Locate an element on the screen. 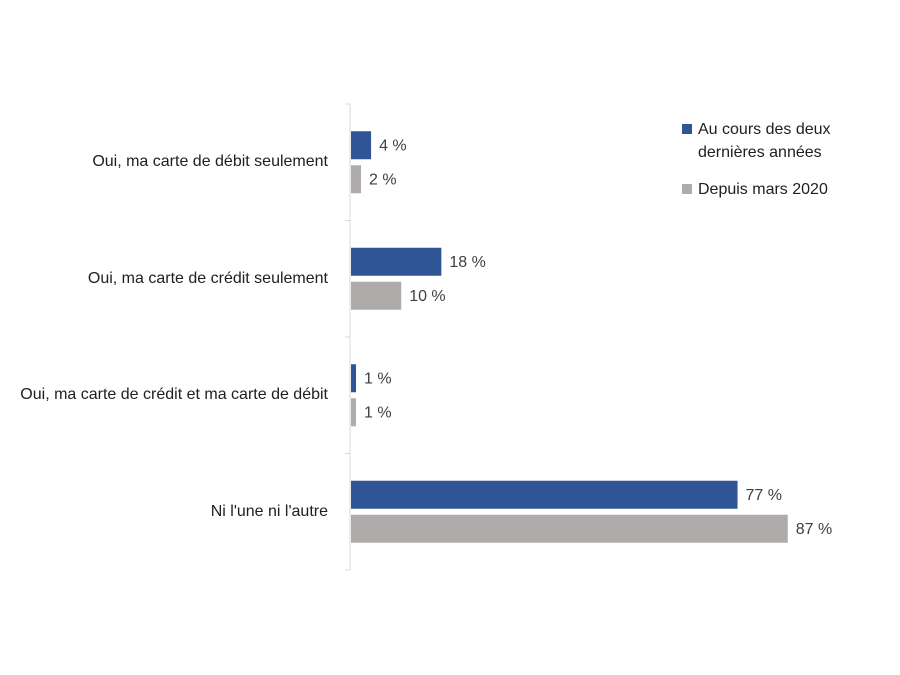  value-label: 4 % is located at coordinates (393, 145).